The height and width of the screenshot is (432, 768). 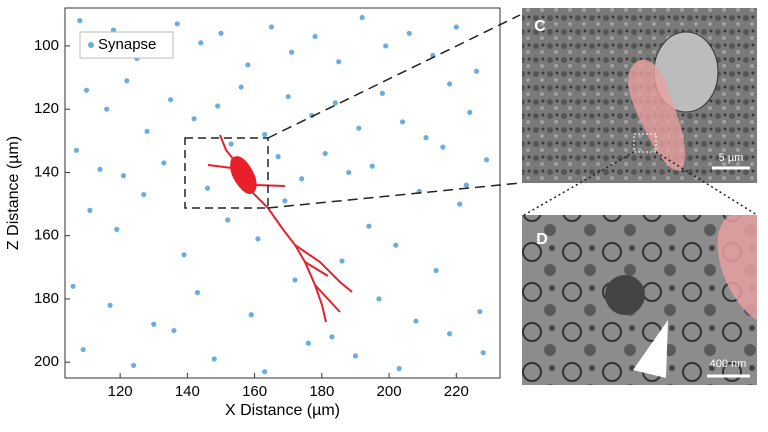 What do you see at coordinates (542, 239) in the screenshot?
I see `panel-label: D` at bounding box center [542, 239].